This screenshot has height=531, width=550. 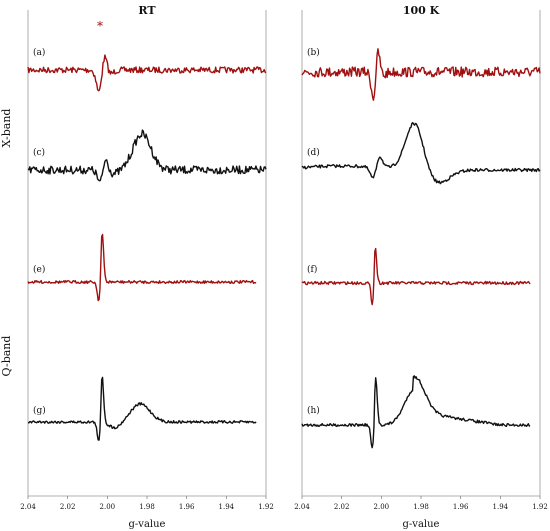 What do you see at coordinates (421, 74) in the screenshot?
I see `spectrum-trace-b` at bounding box center [421, 74].